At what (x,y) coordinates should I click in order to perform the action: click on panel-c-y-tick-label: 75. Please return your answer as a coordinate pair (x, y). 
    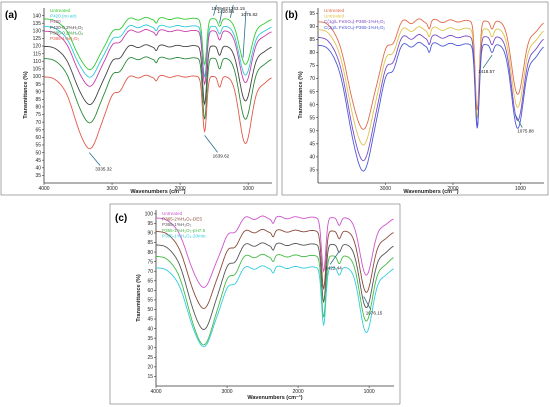
    Looking at the image, I should click on (150, 262).